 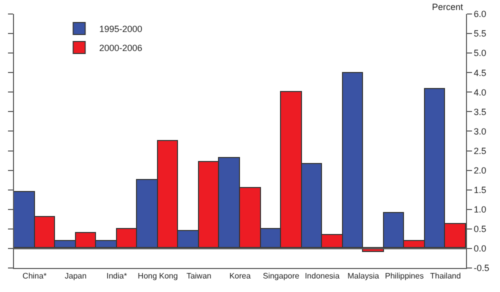 I want to click on x-tick-label: Philippines, so click(x=404, y=276).